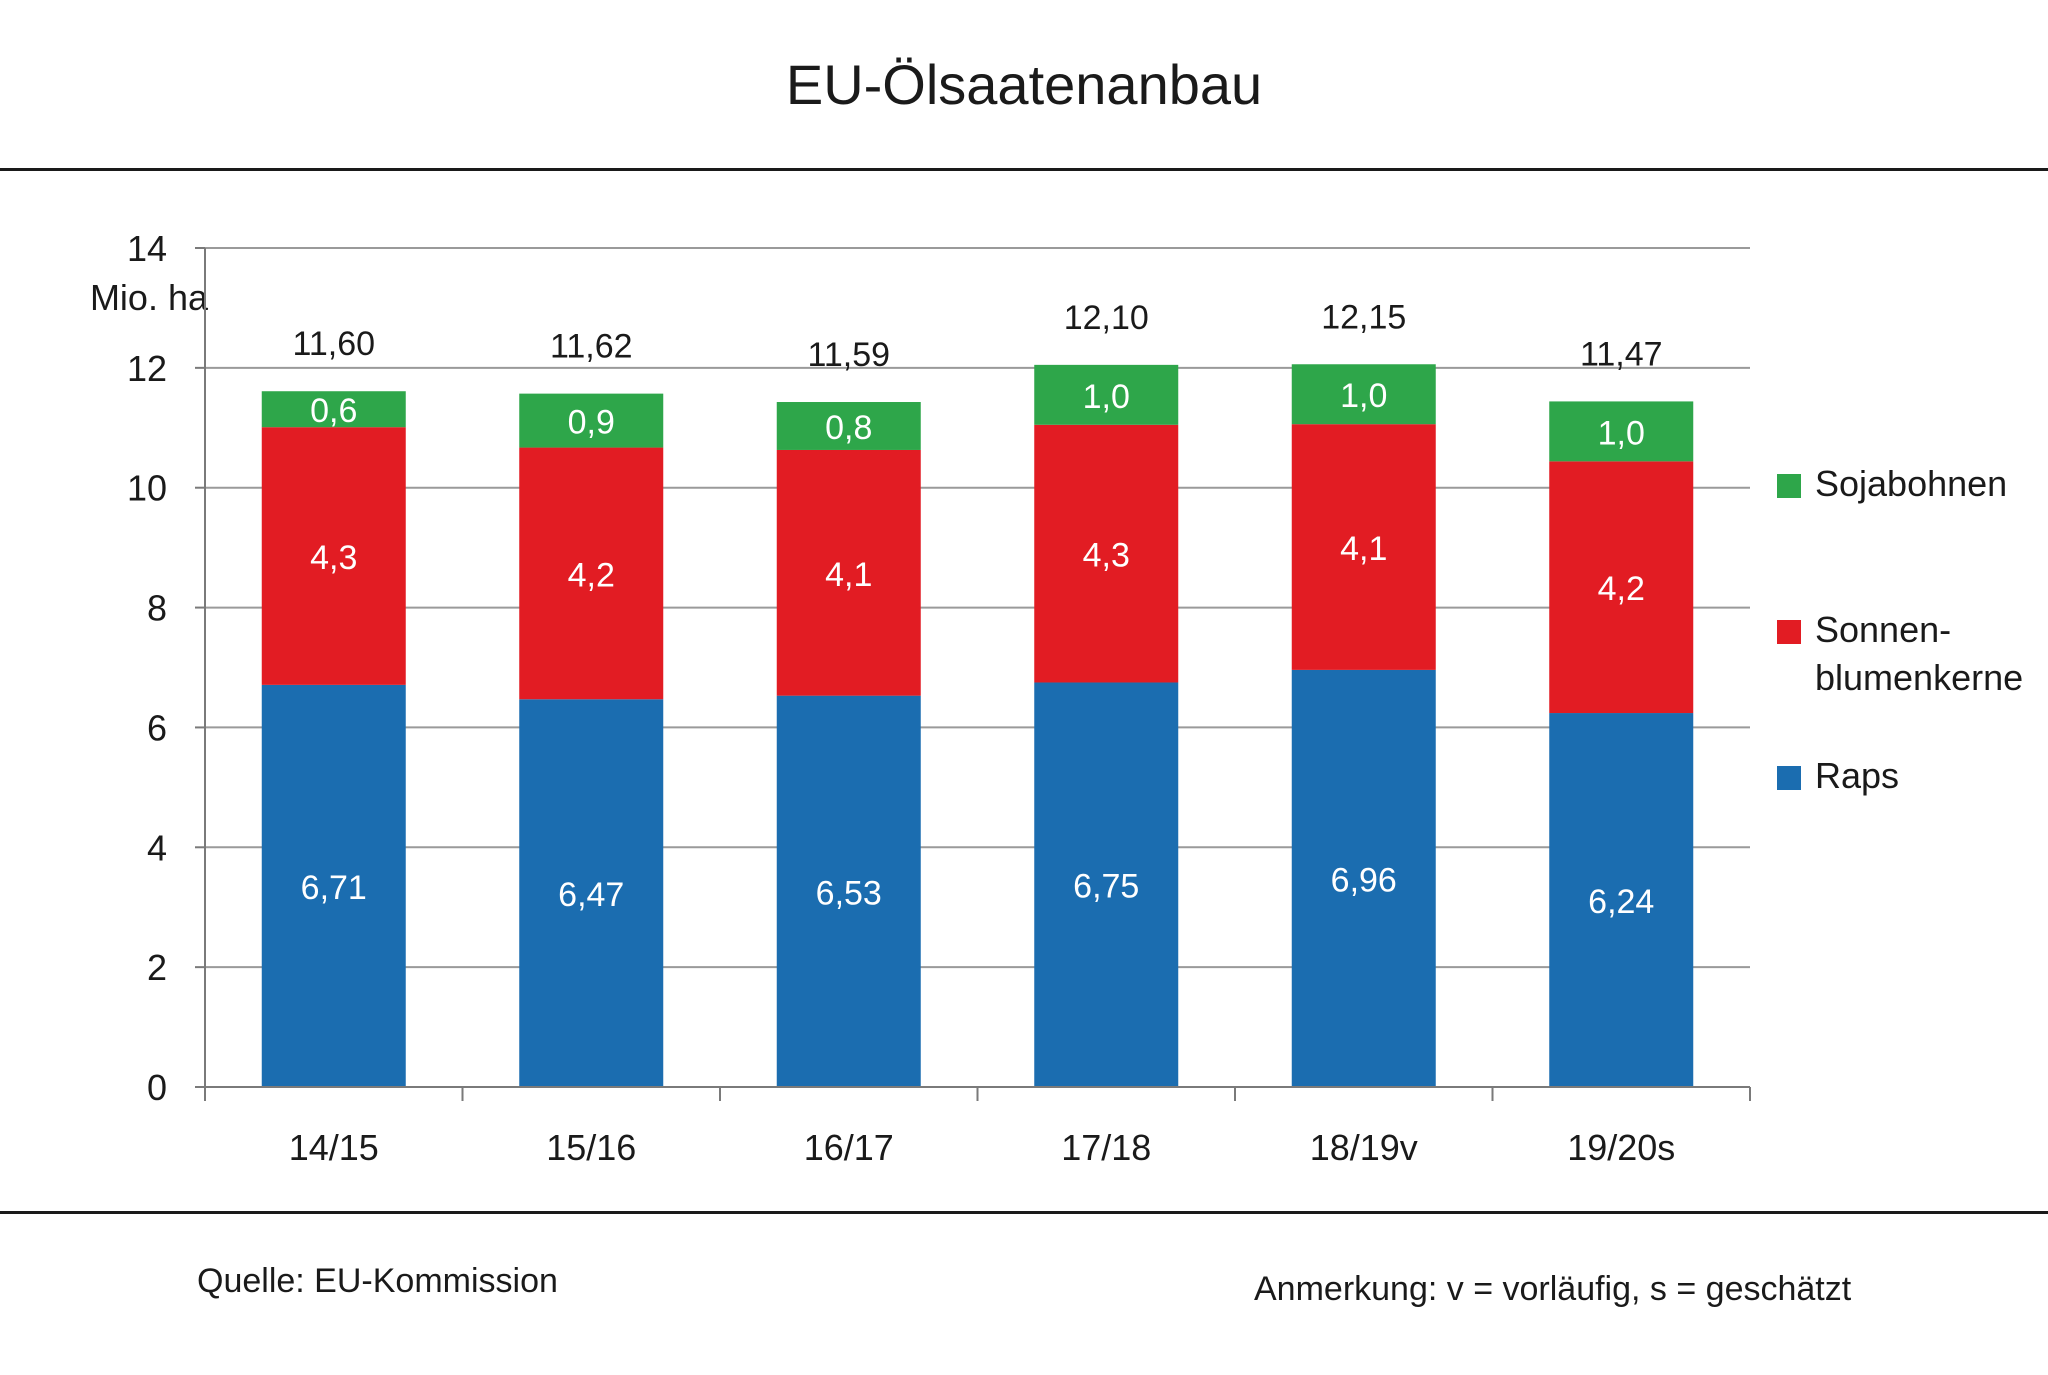 The width and height of the screenshot is (2048, 1375). I want to click on legend-item-sojabohnen: Sojabohnen, so click(1892, 484).